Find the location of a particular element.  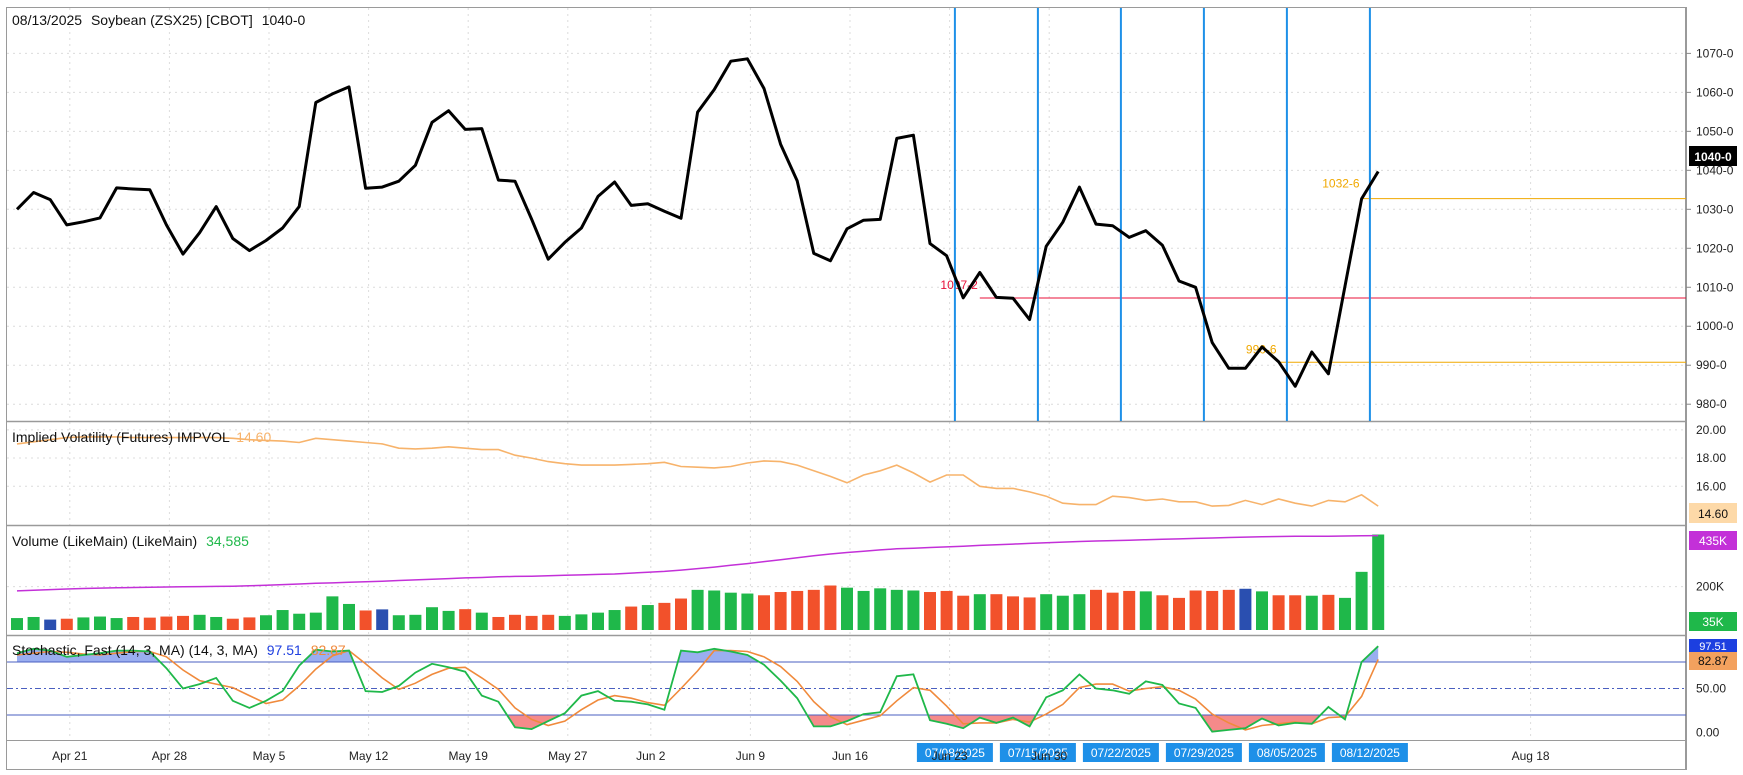

price-tick-label: 1060-0 is located at coordinates (1715, 92).